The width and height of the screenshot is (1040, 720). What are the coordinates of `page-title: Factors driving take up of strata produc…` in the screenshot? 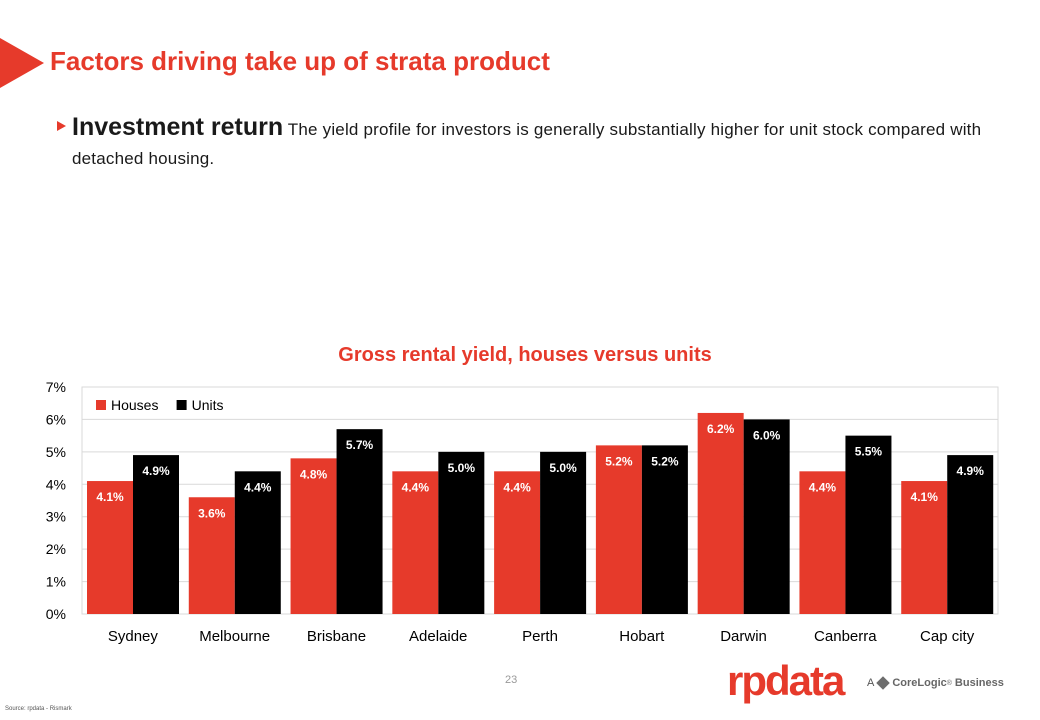 It's located at (300, 61).